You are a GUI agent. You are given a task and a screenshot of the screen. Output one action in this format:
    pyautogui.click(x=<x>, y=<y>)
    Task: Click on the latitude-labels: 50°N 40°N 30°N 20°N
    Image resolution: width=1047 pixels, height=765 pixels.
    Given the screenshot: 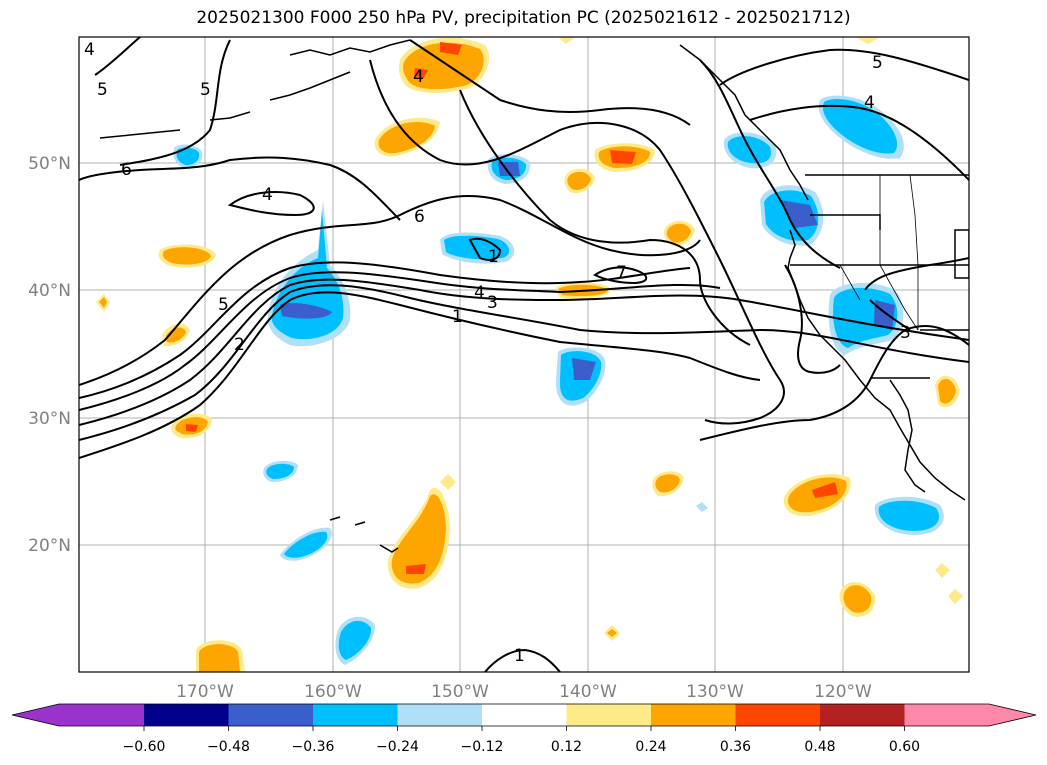 What is the action you would take?
    pyautogui.click(x=49, y=355)
    